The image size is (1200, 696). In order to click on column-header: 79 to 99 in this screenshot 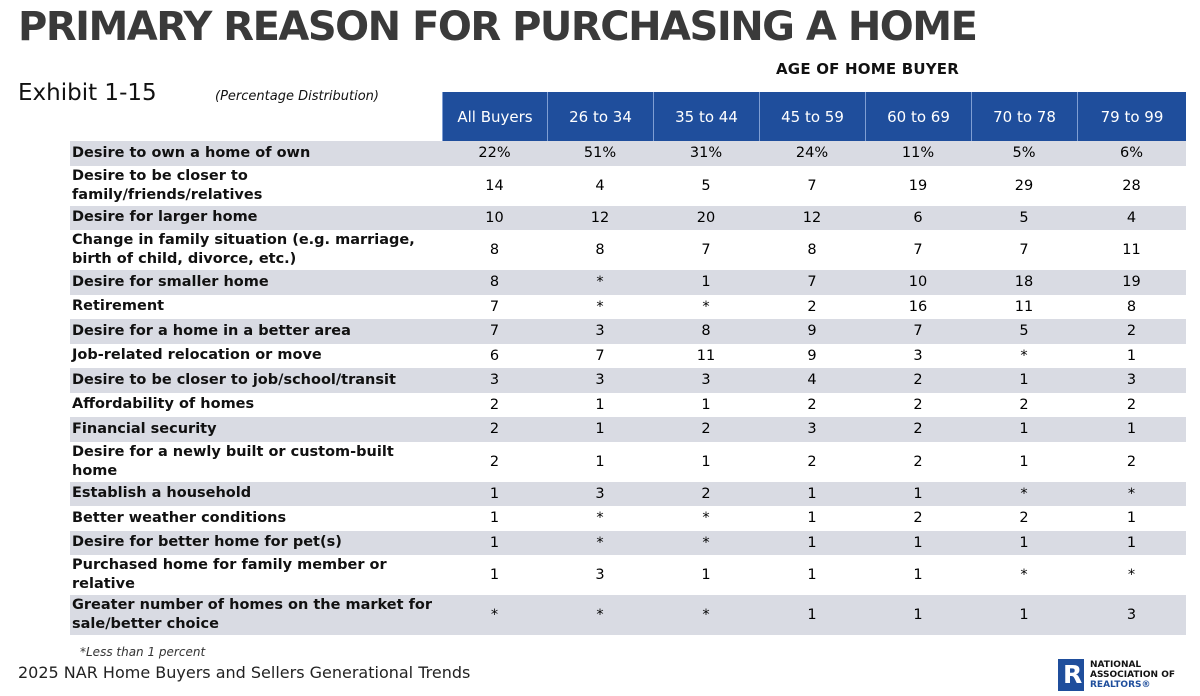, I will do `click(1131, 116)`.